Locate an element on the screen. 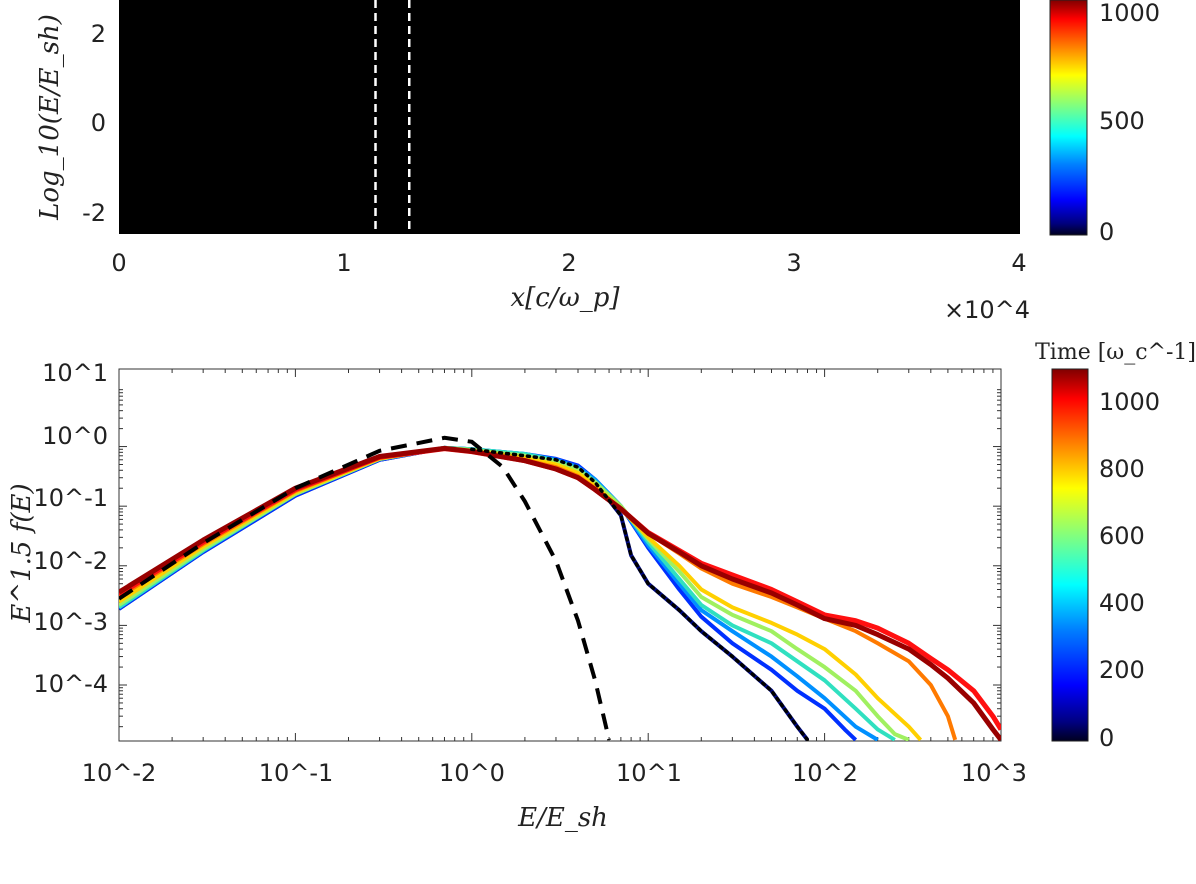 This screenshot has height=884, width=1196. bottom-y-tick-2: 10^-1 is located at coordinates (70, 498).